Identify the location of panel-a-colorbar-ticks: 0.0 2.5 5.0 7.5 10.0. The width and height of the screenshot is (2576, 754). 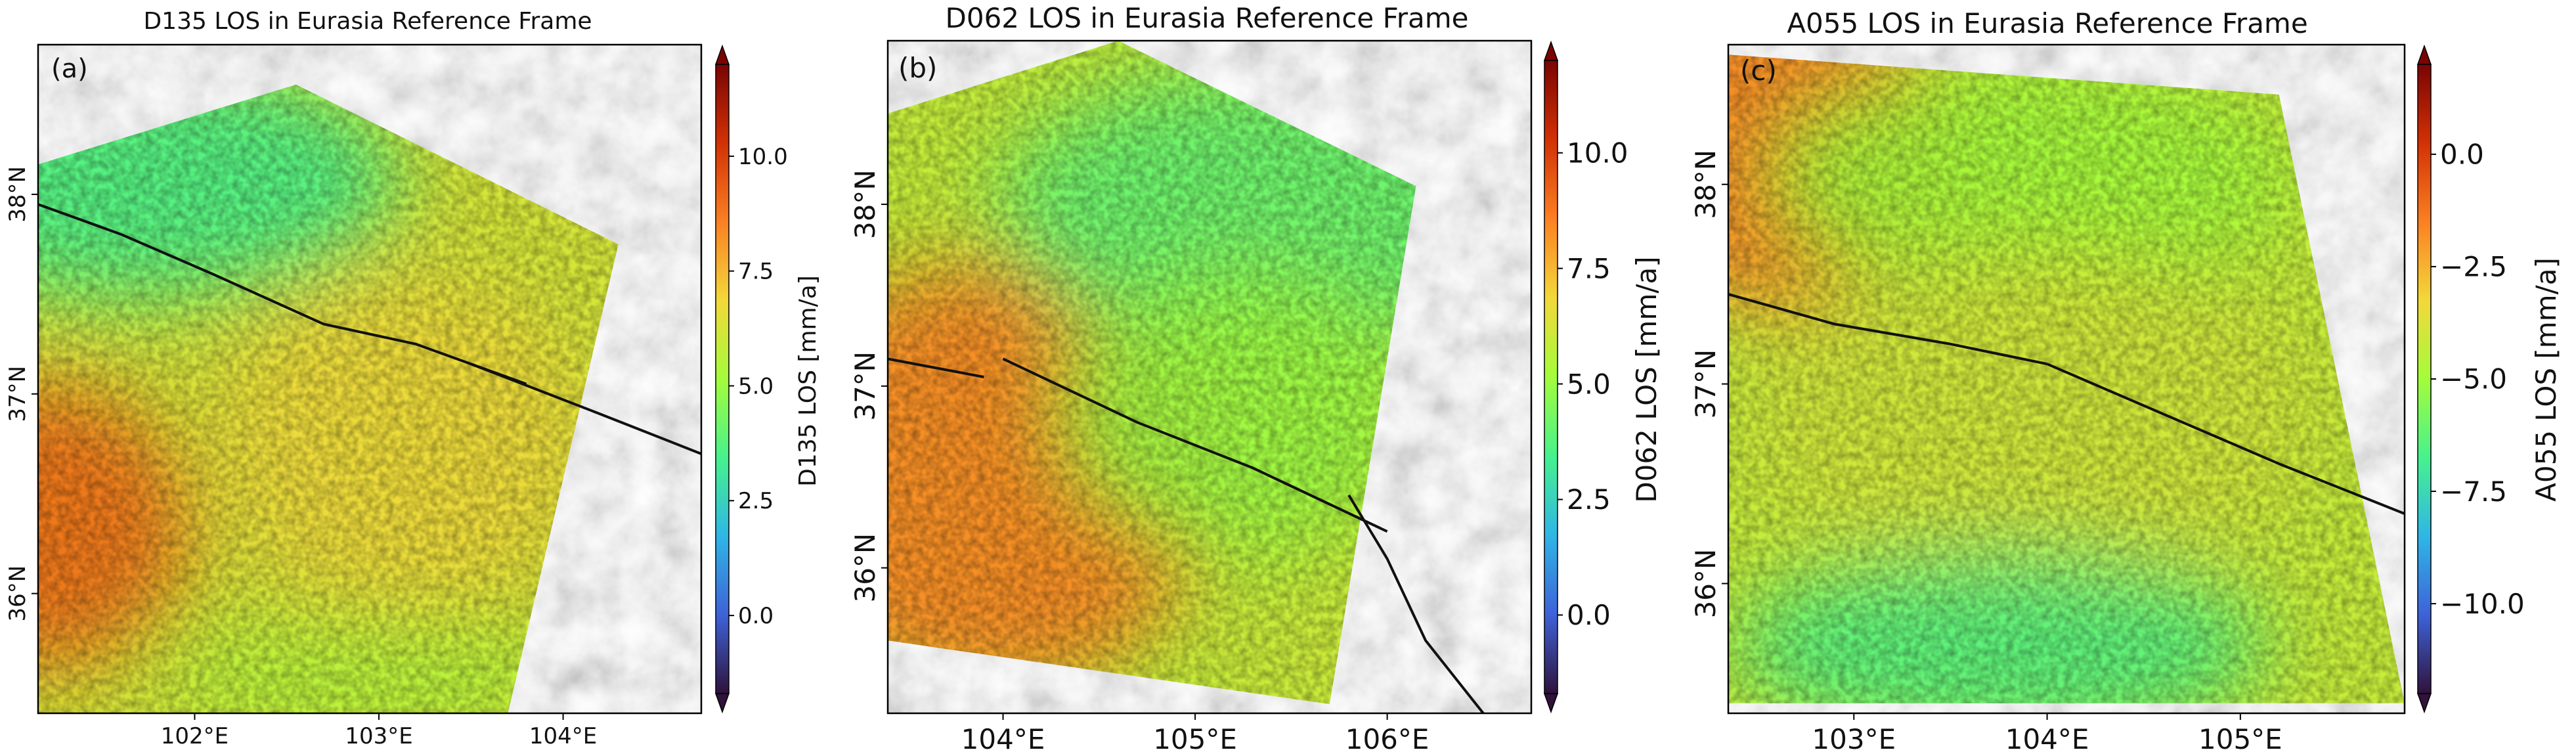
(759, 386).